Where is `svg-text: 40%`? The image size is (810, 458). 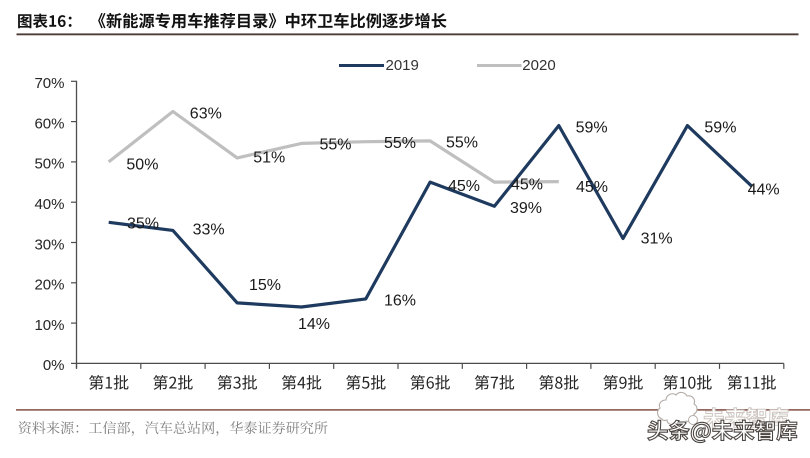
svg-text: 40% is located at coordinates (49, 204).